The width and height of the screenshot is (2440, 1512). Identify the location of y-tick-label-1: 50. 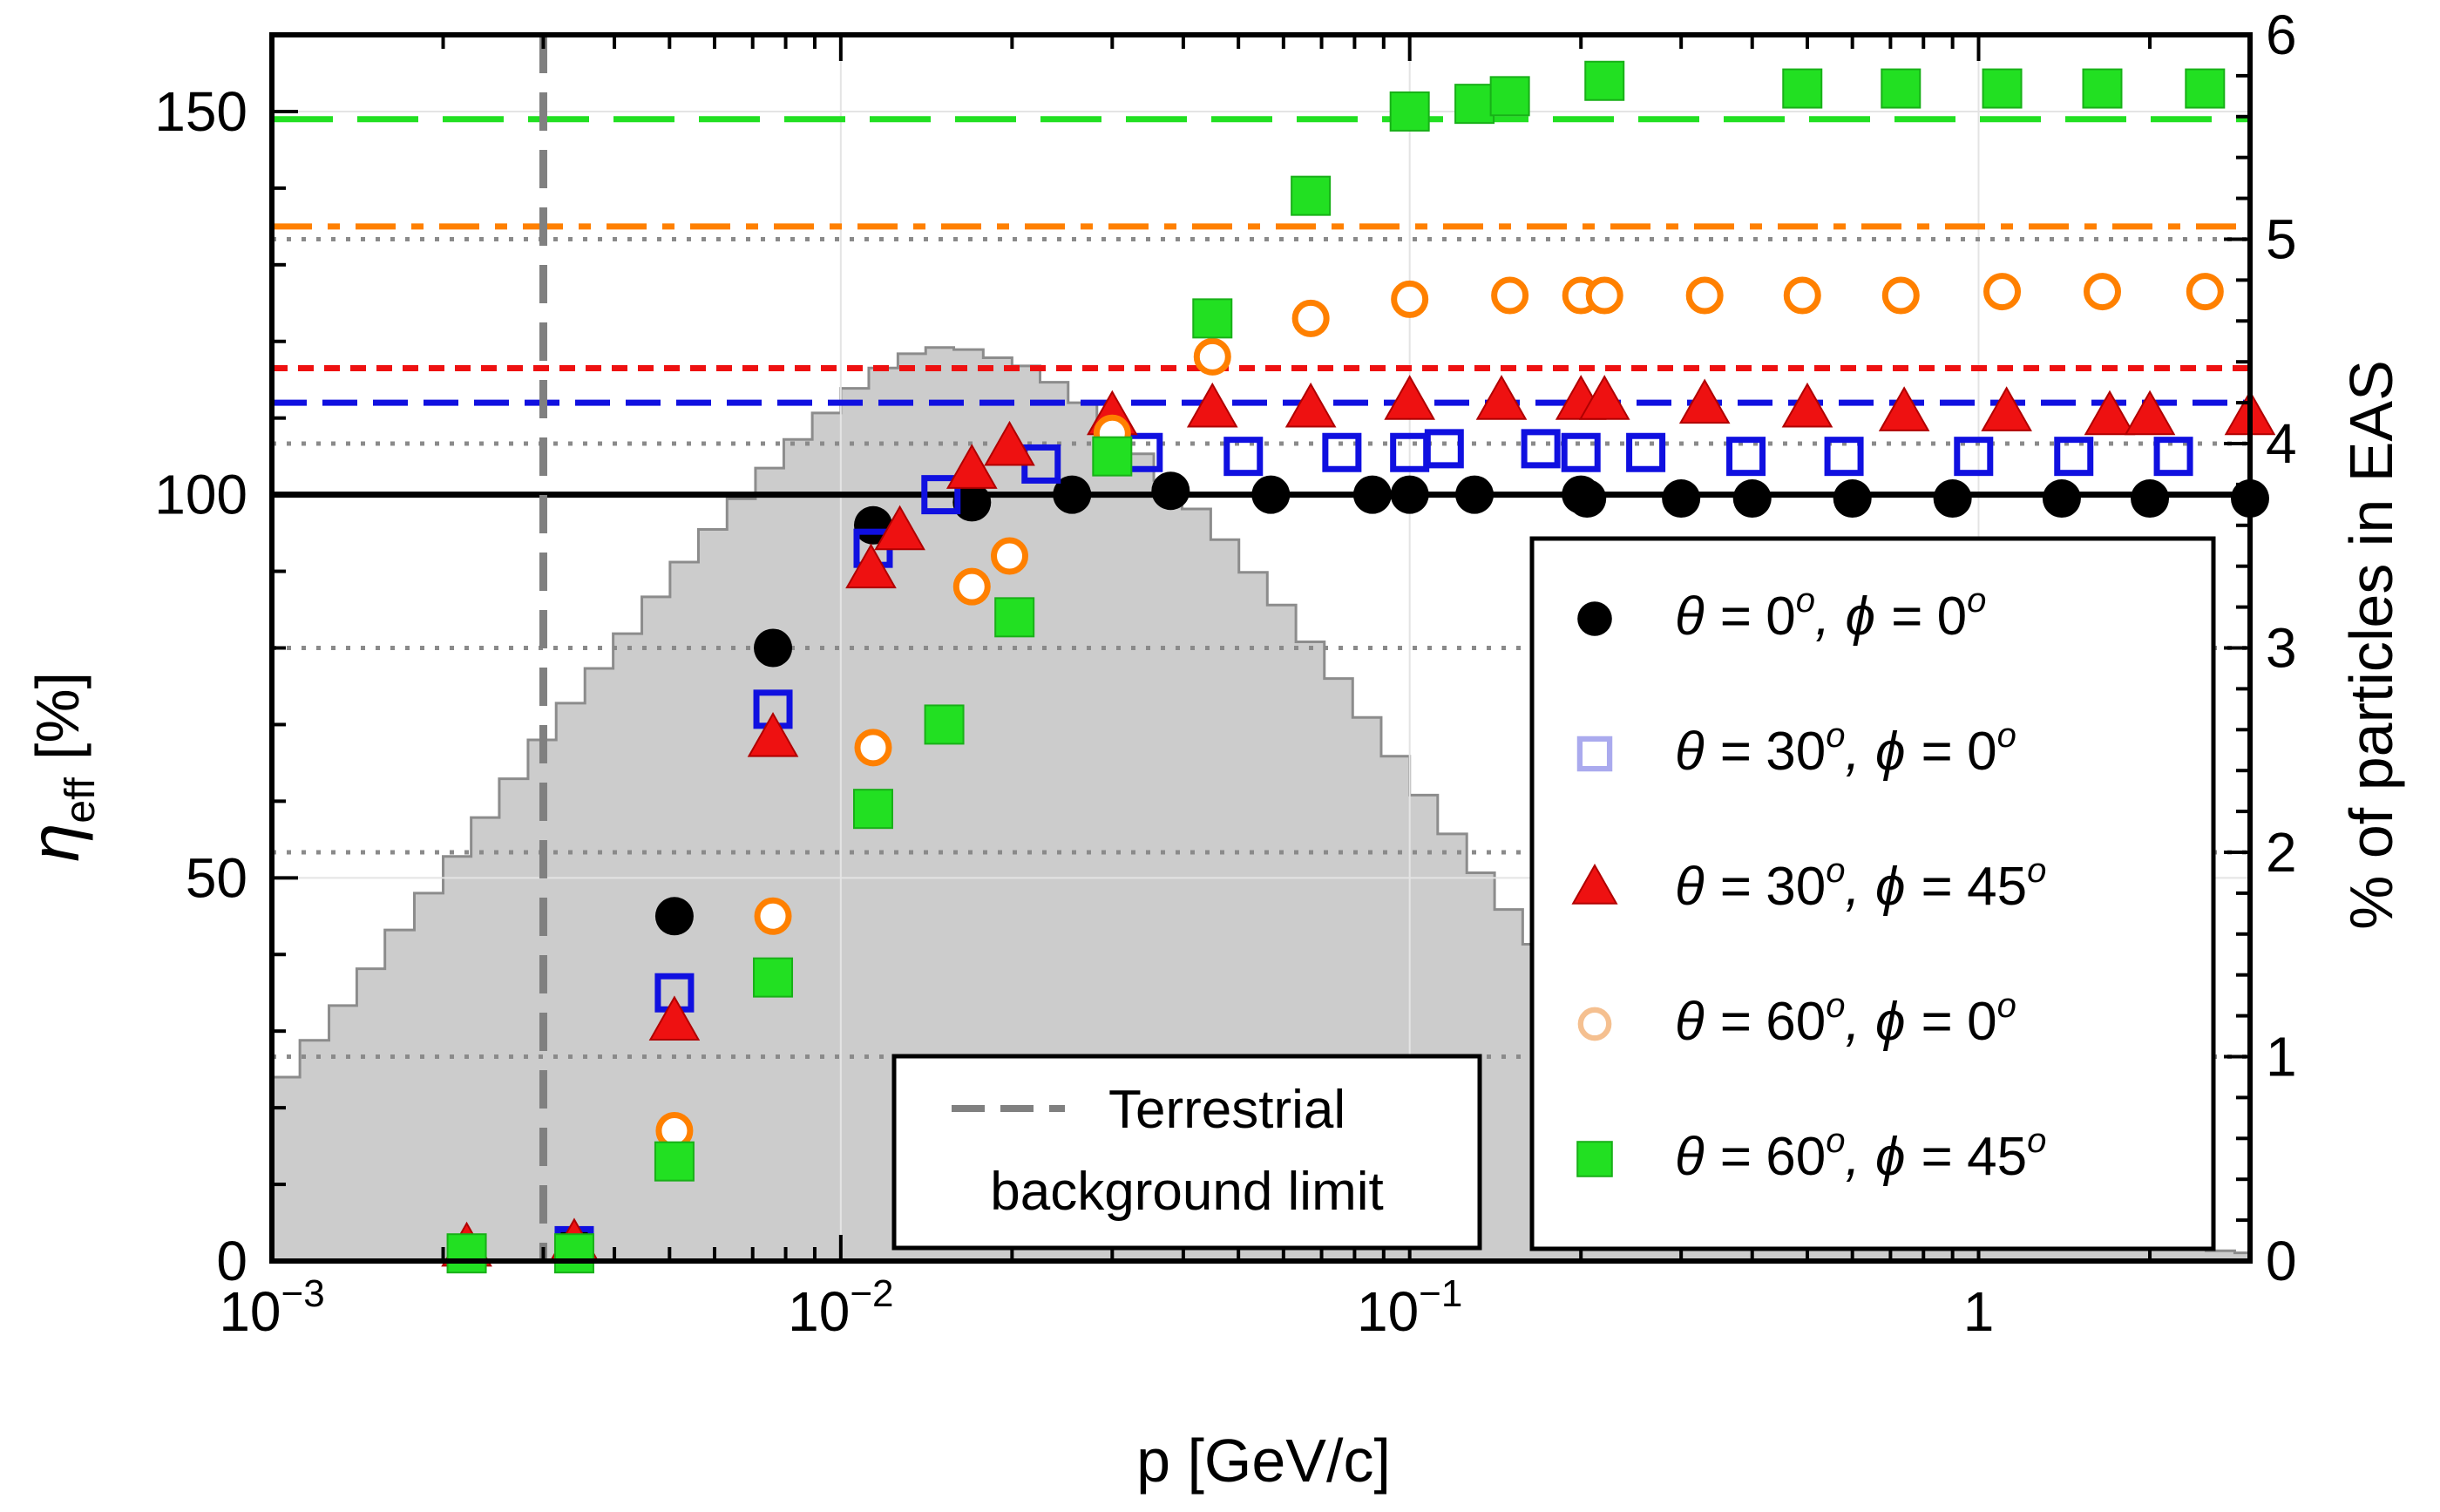
(216, 877).